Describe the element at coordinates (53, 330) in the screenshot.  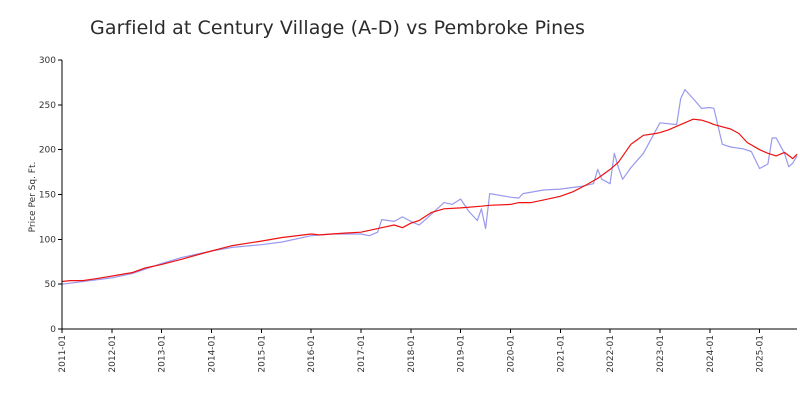
I see `y-tick-label: 0` at that location.